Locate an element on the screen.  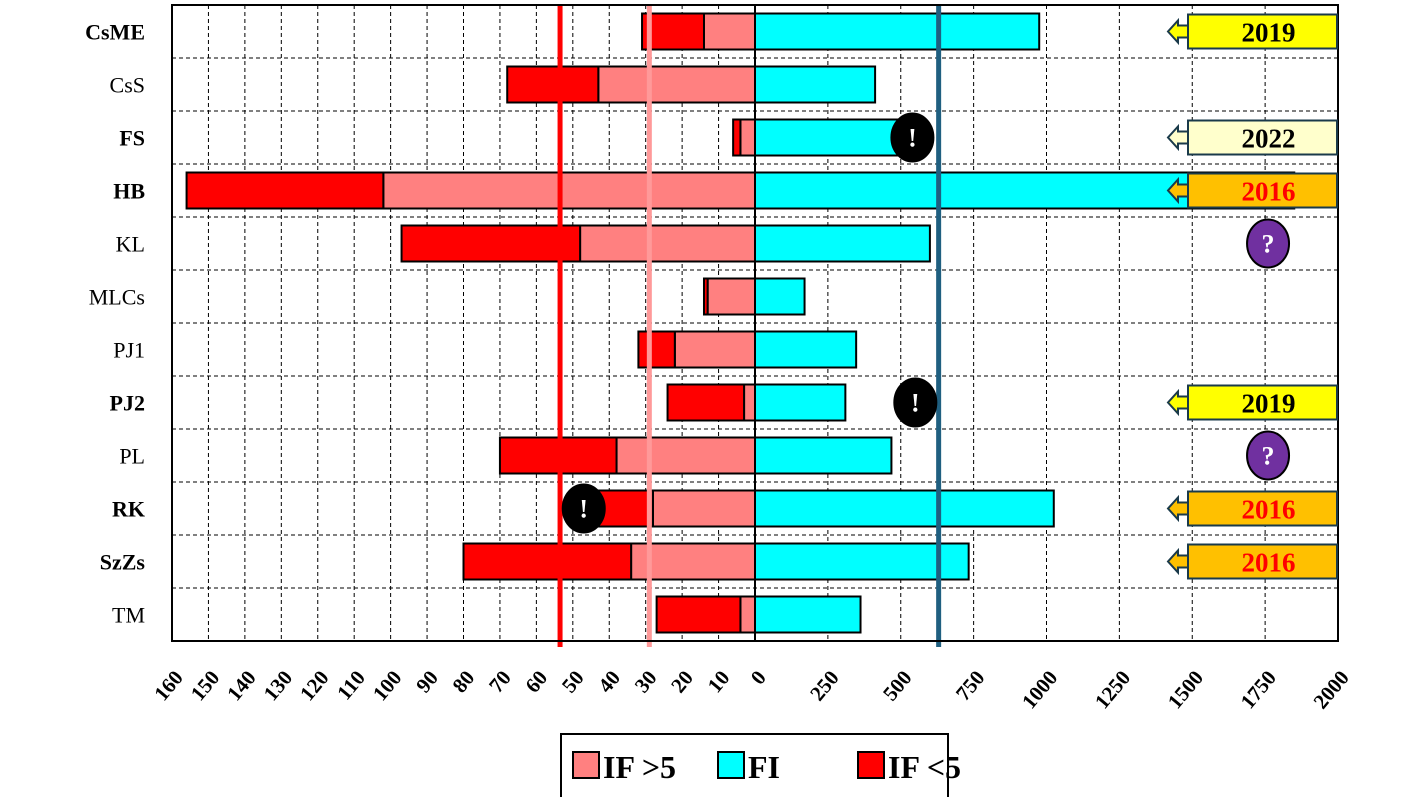
year-tag-label: 2022 is located at coordinates (1269, 139).